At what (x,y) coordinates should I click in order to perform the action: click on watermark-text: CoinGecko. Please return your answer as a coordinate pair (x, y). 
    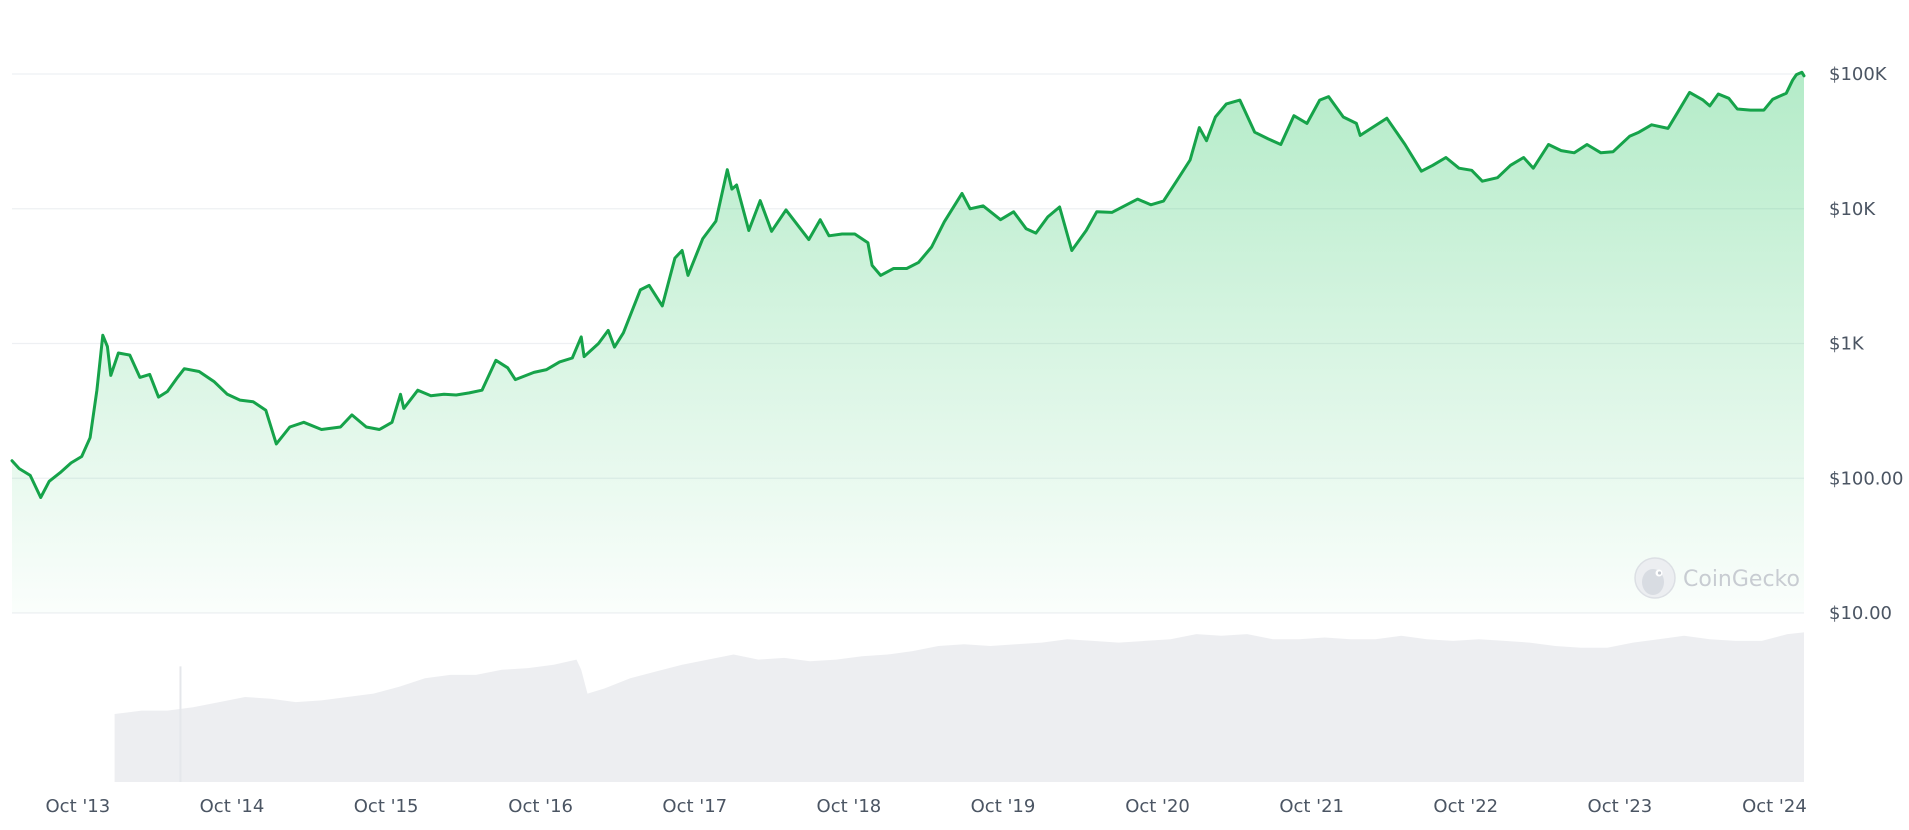
    Looking at the image, I should click on (1741, 579).